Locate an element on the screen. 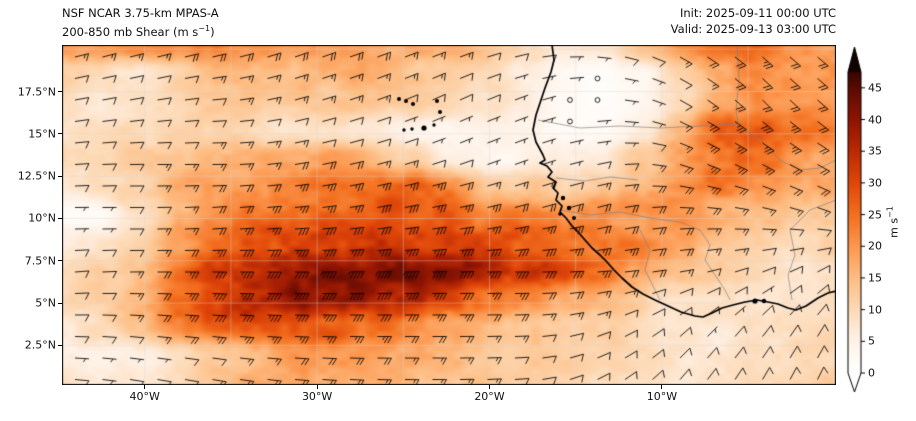  y-tick-label: 2.5°N is located at coordinates (40, 345).